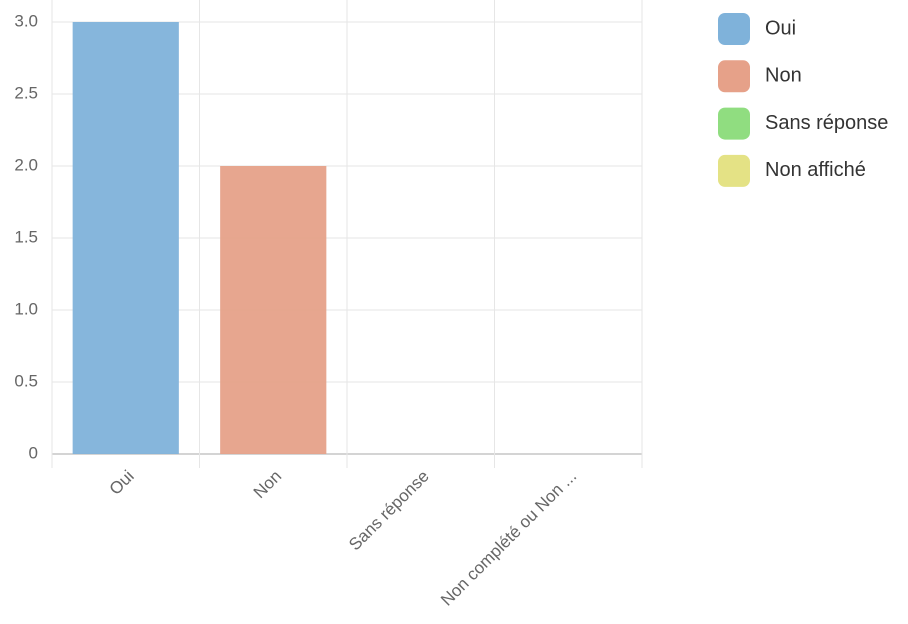 The height and width of the screenshot is (624, 908). What do you see at coordinates (783, 76) in the screenshot?
I see `legend-label: Non` at bounding box center [783, 76].